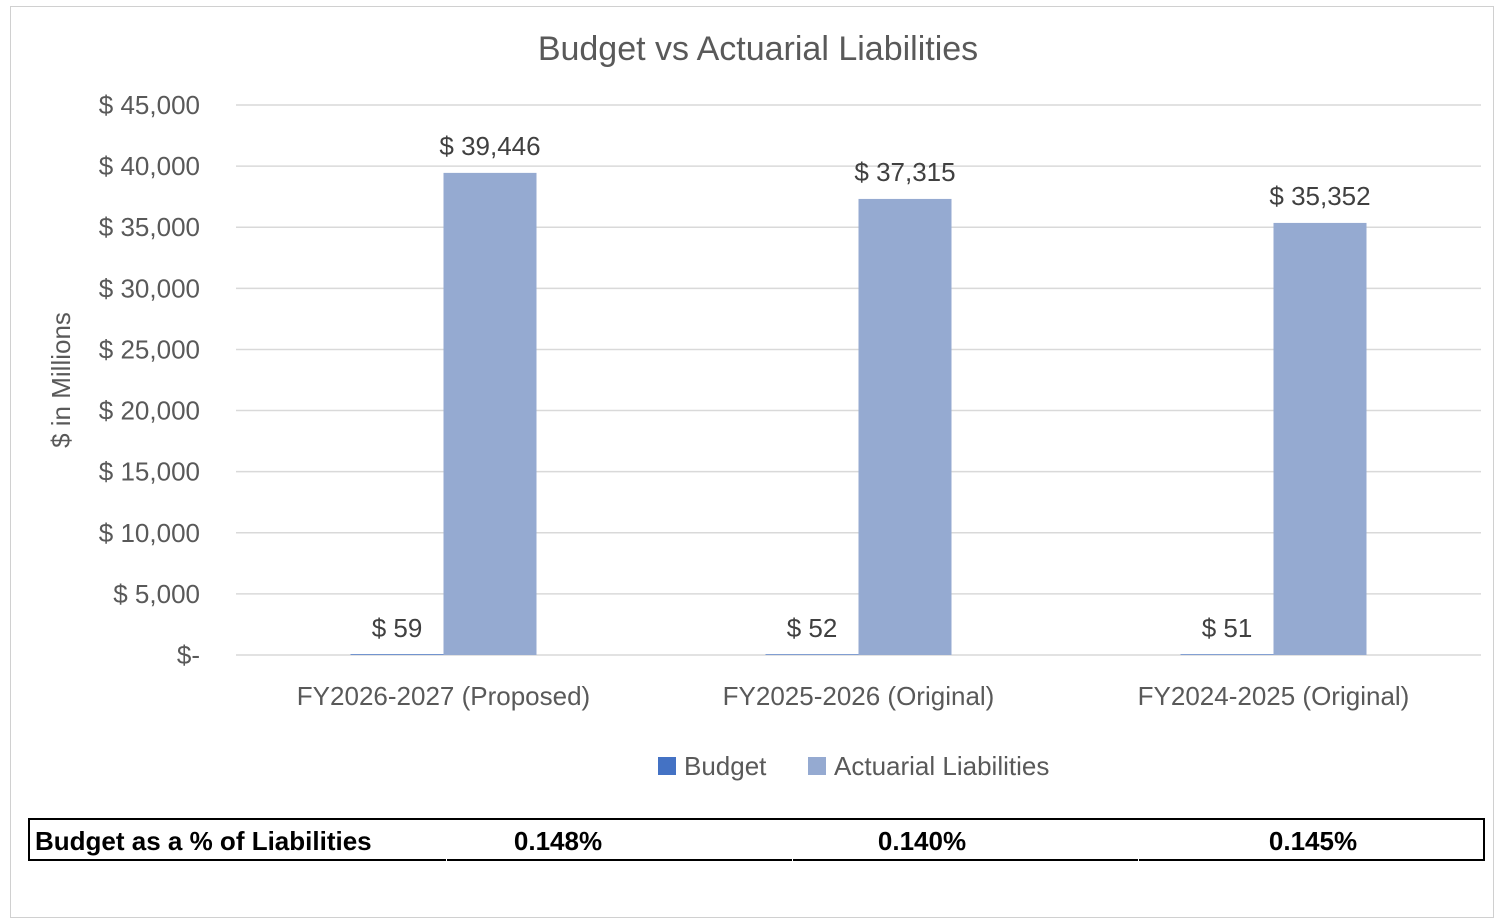 The width and height of the screenshot is (1497, 921). Describe the element at coordinates (859, 696) in the screenshot. I see `x-tick-label: FY2025-2026 (Original)` at that location.